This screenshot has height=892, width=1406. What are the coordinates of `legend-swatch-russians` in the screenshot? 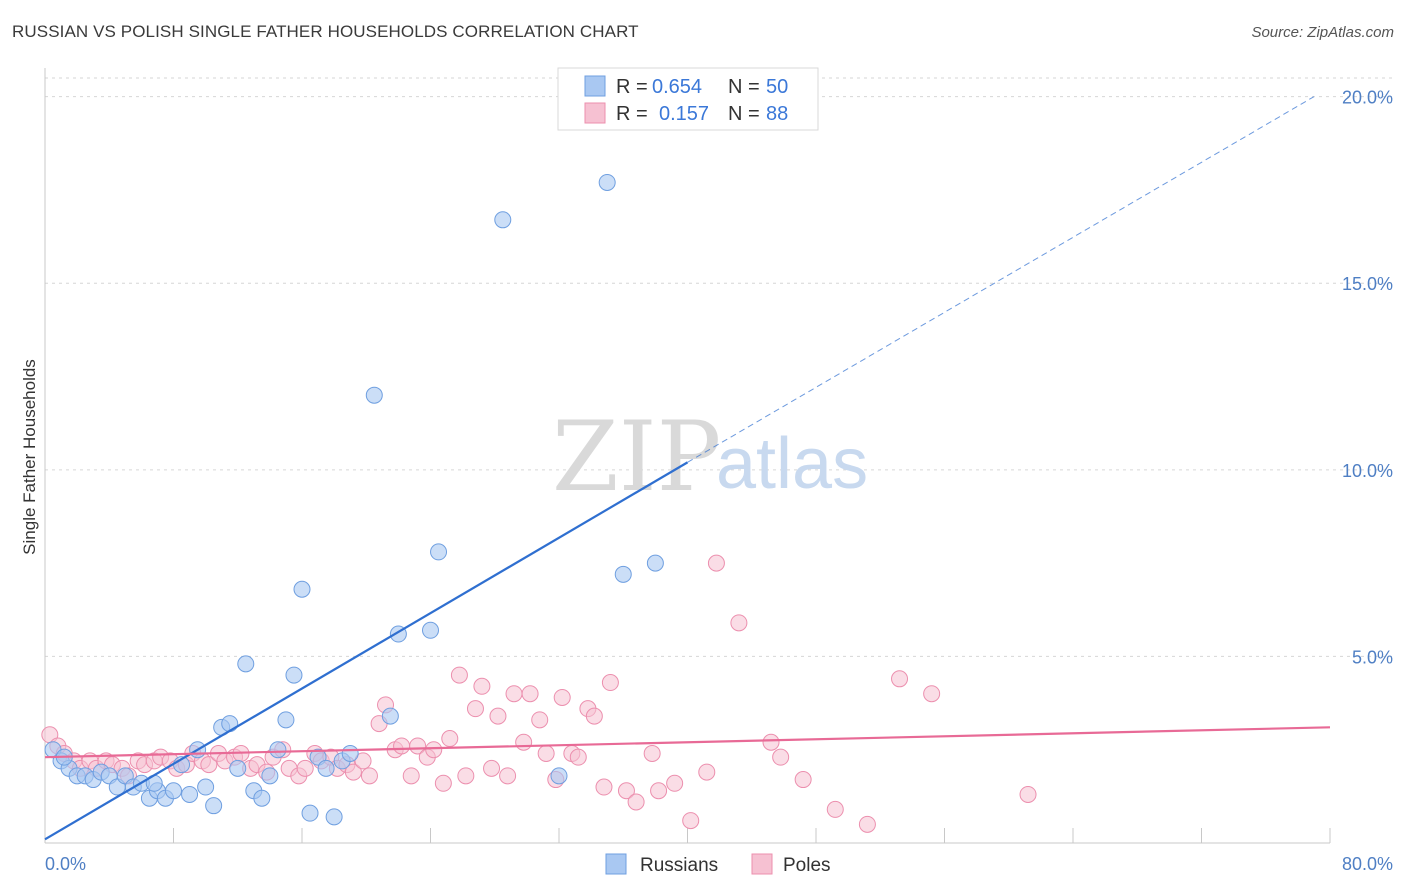 It's located at (595, 86).